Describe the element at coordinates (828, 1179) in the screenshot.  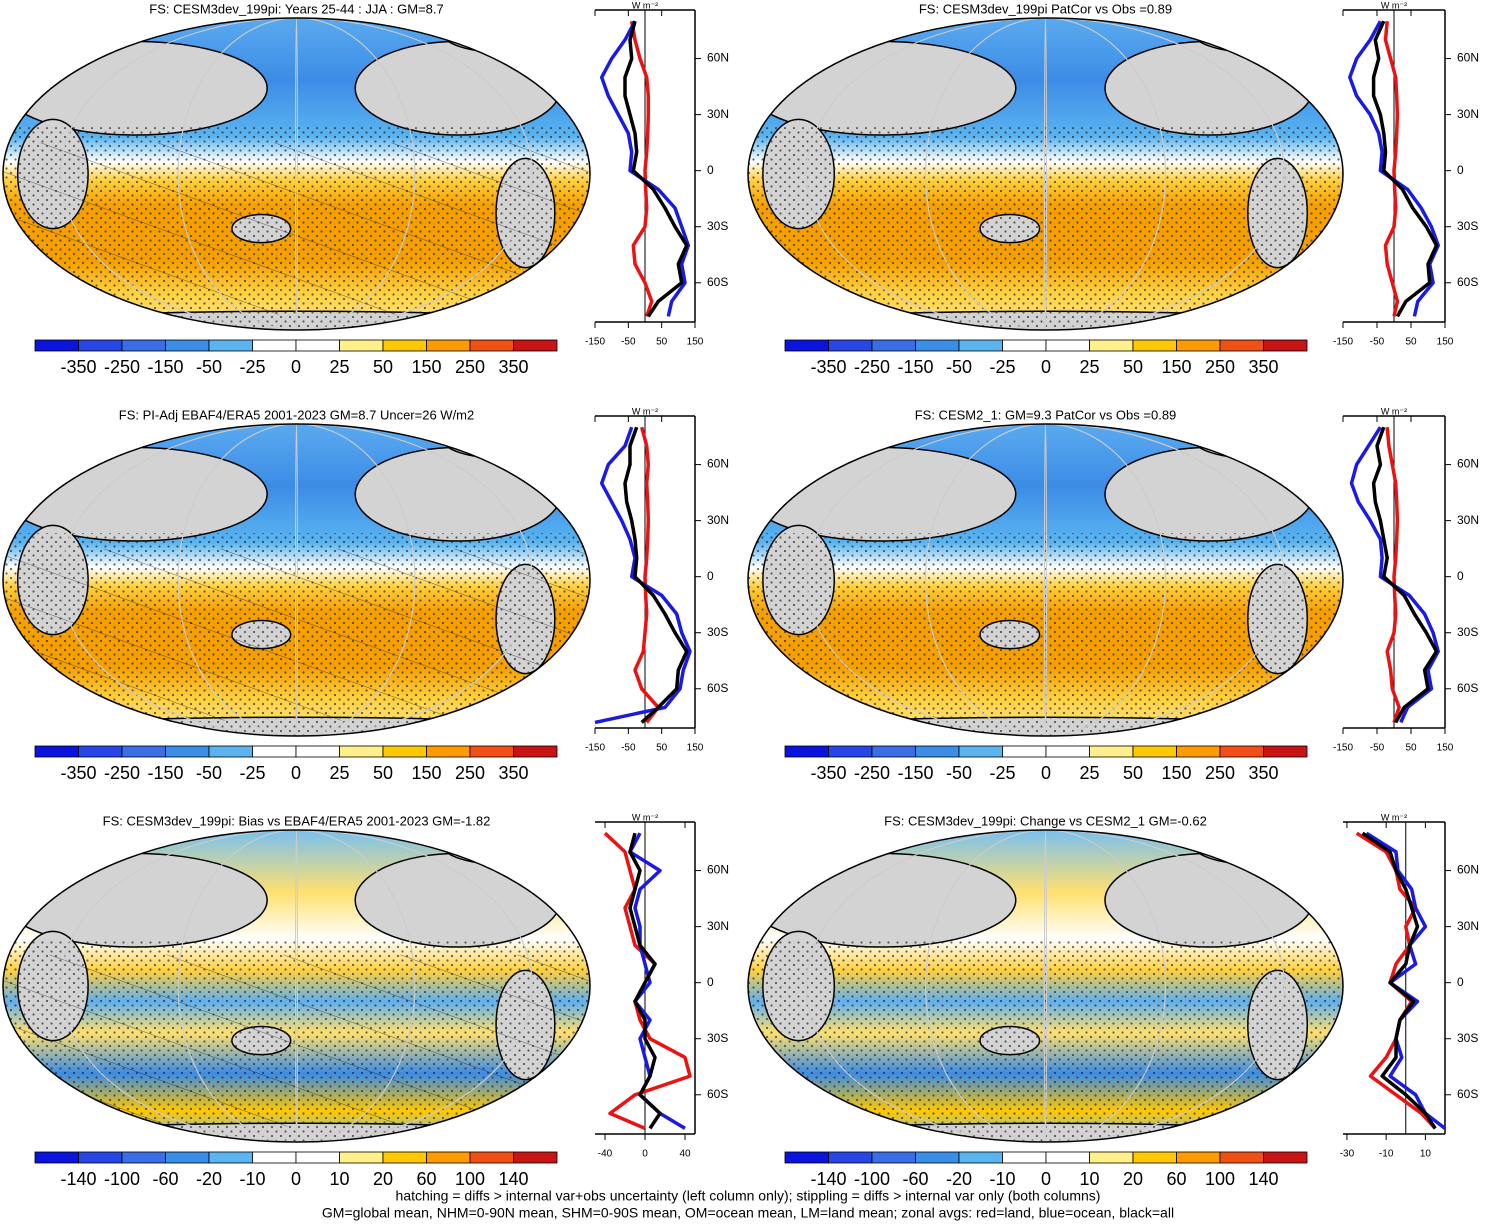
I see `colorbar-label: -140` at that location.